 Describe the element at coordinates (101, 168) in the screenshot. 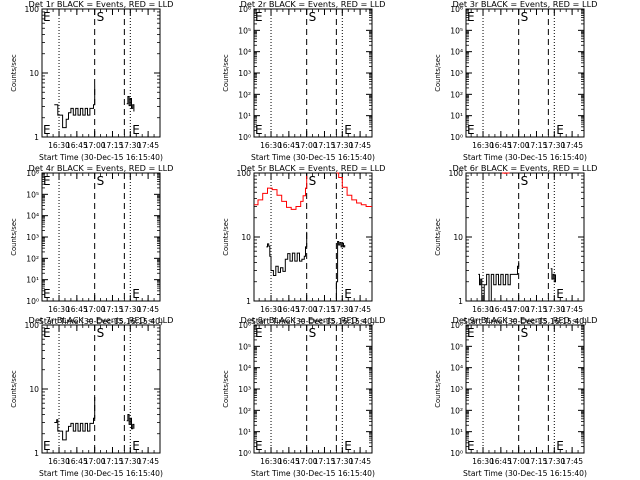

I see `chart-title: Det 4r BLACK = Events, RED = LLD` at that location.